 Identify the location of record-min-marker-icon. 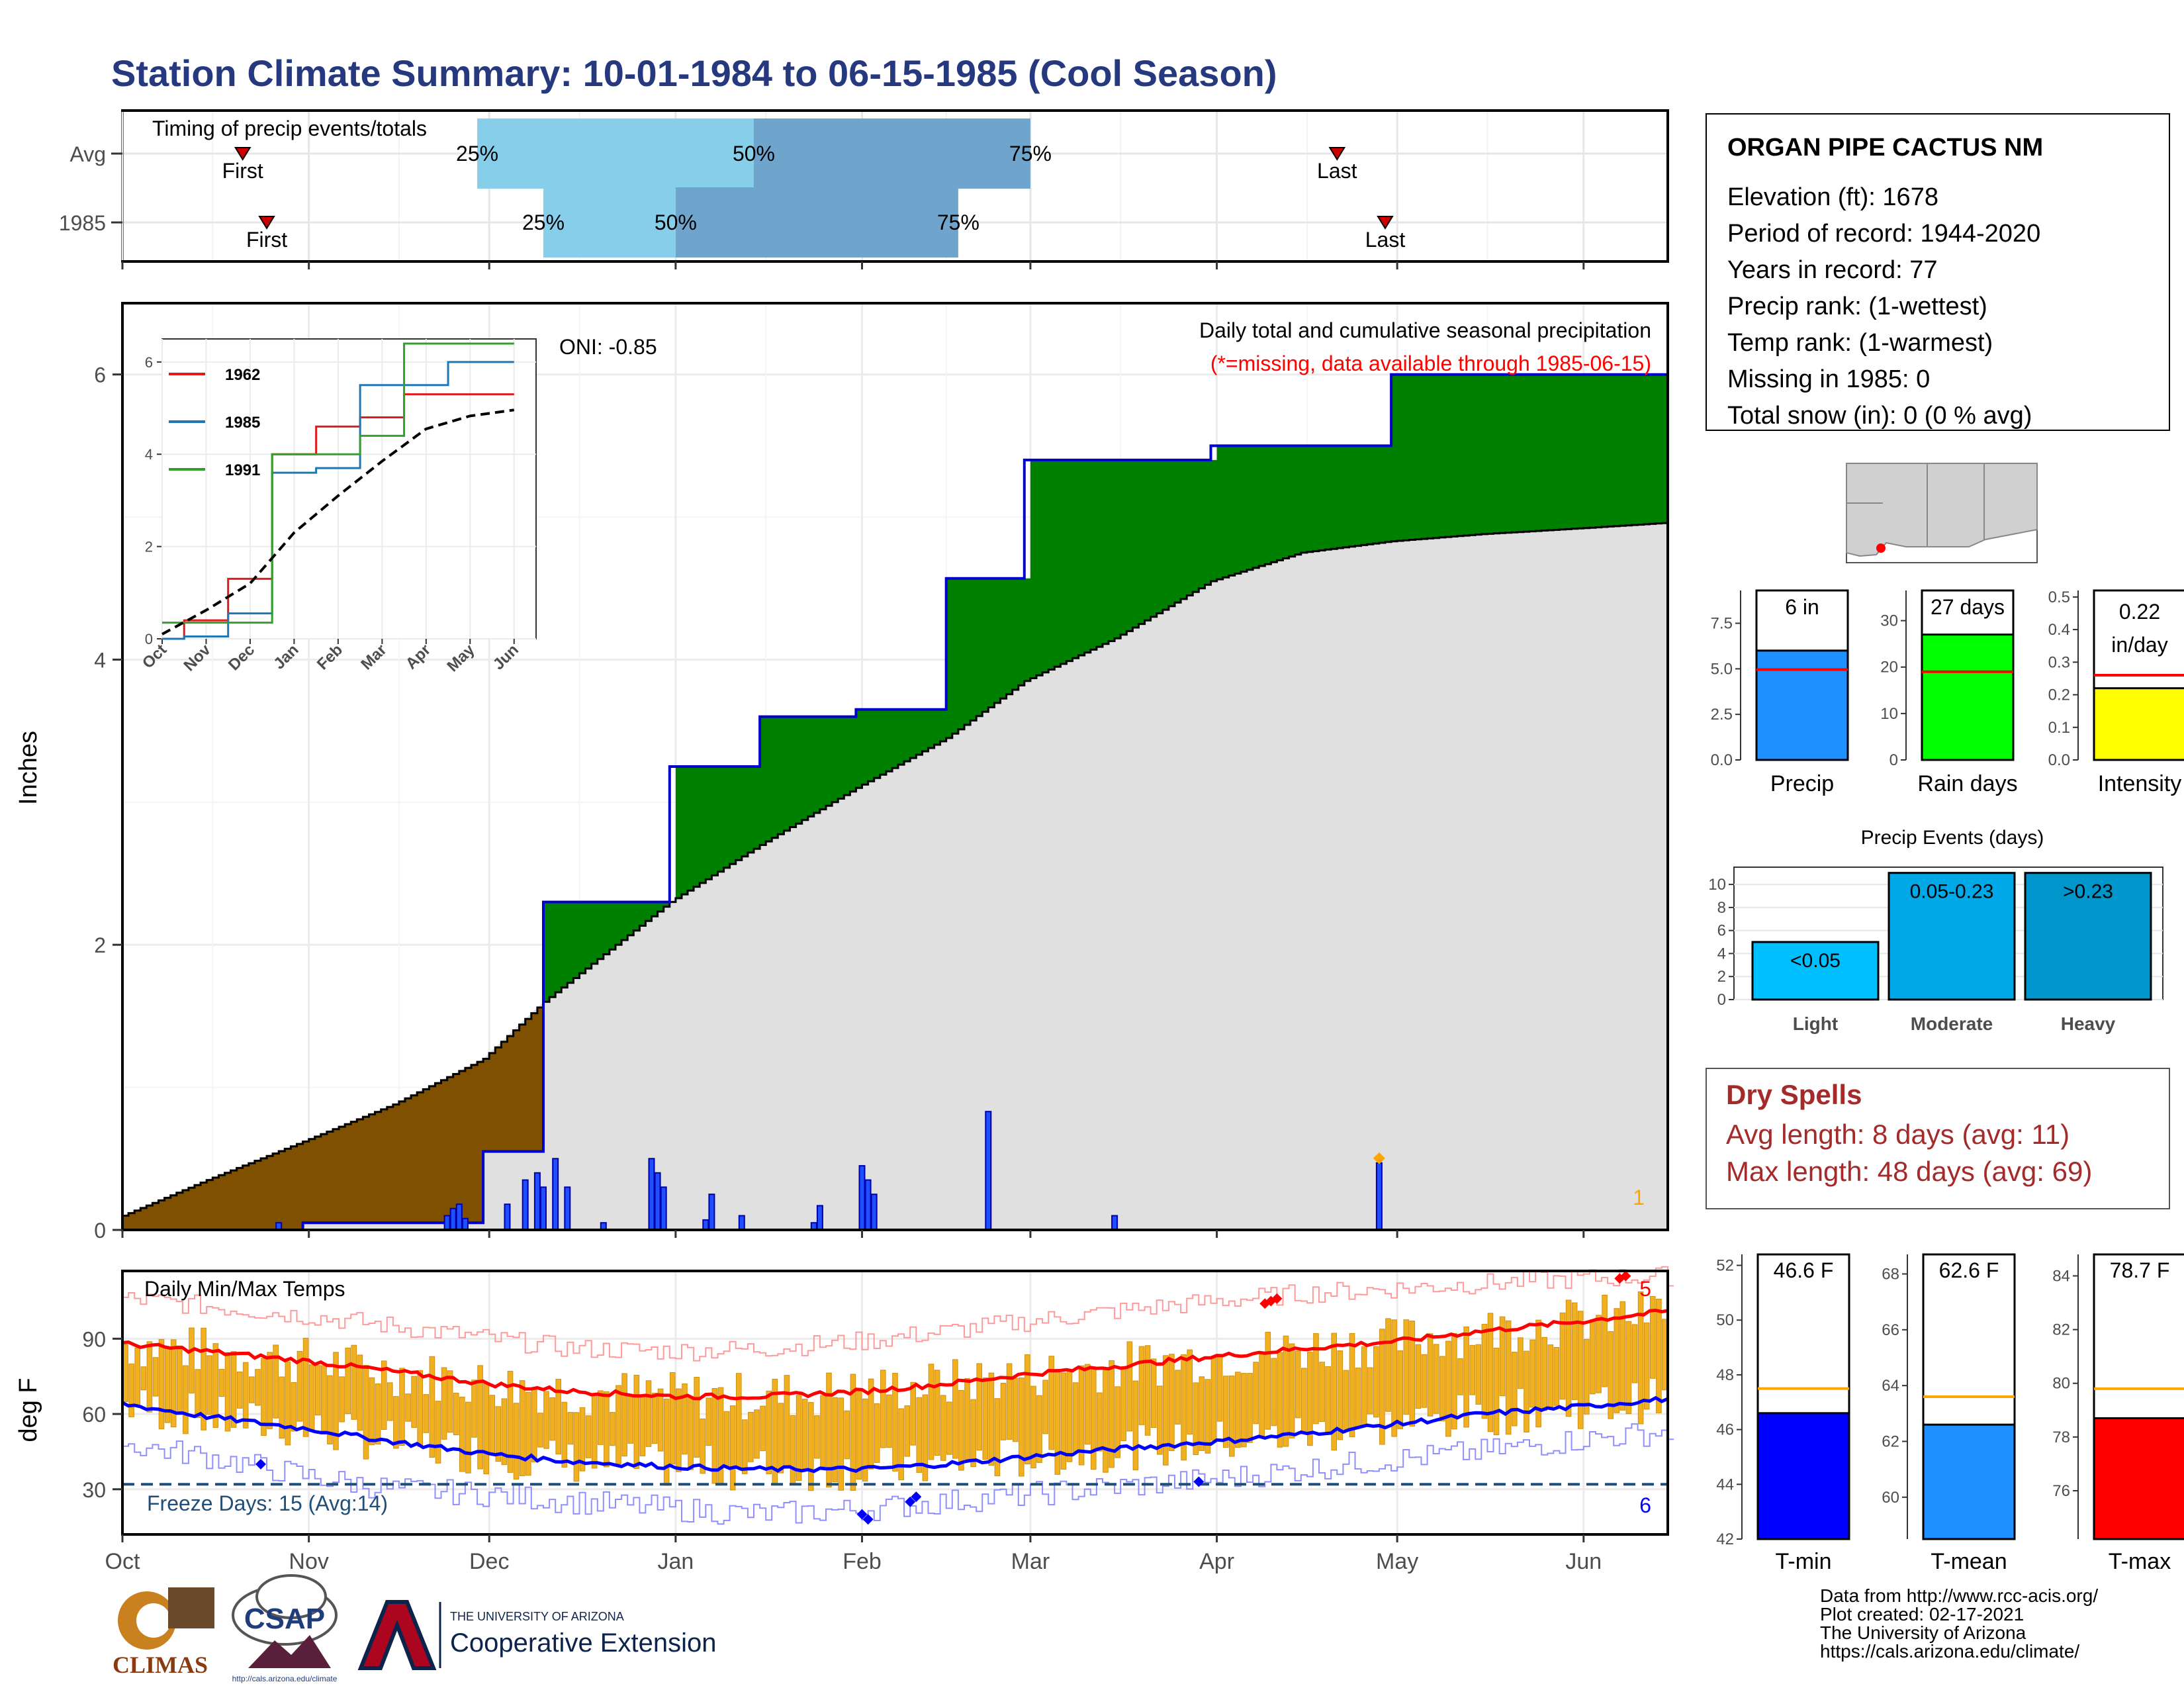
(260, 1464).